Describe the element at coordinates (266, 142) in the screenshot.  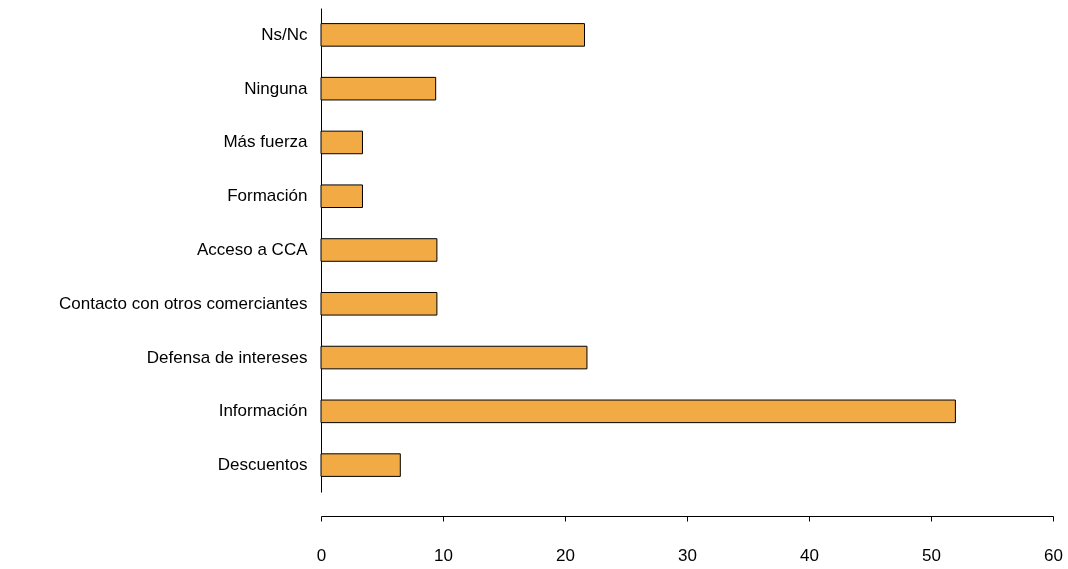
I see `y-tick-label: Más fuerza` at that location.